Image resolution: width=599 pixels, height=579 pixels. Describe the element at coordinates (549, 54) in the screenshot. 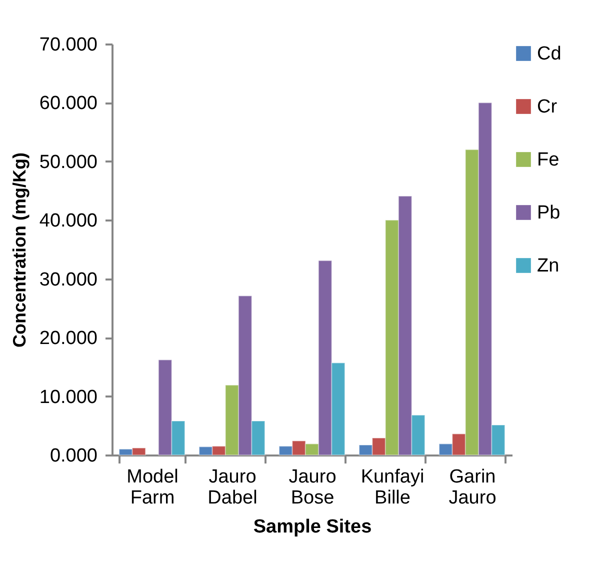

I see `legend-label: Cd` at that location.